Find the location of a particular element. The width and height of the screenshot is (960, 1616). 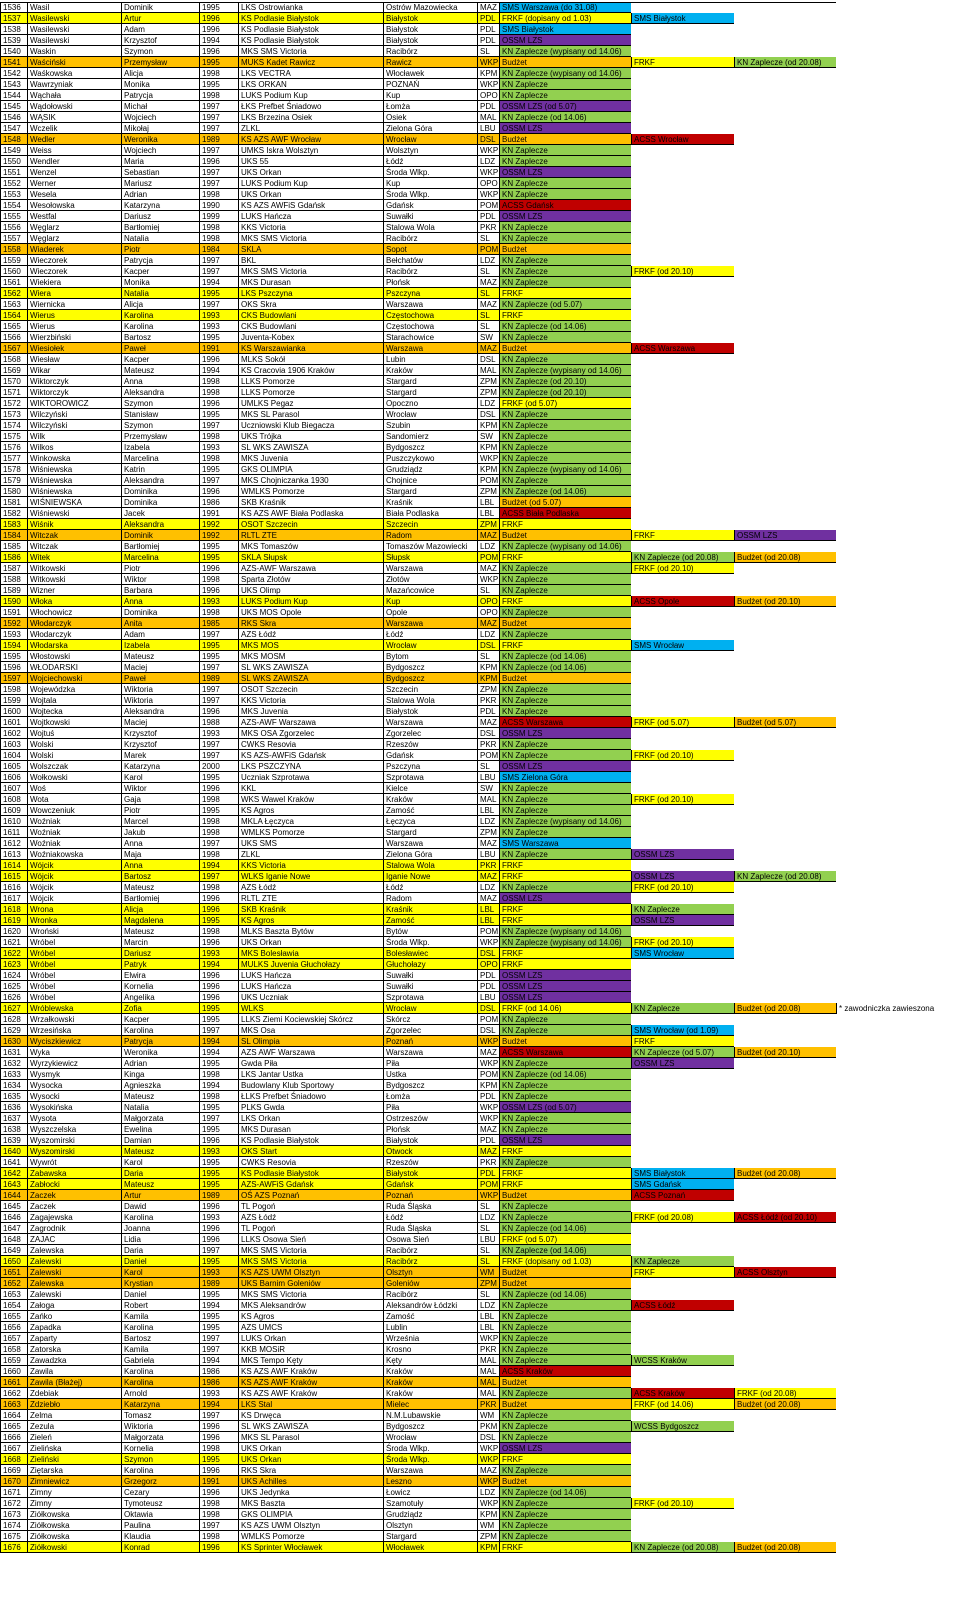

surname-cell: Zalewski is located at coordinates (74, 1272).